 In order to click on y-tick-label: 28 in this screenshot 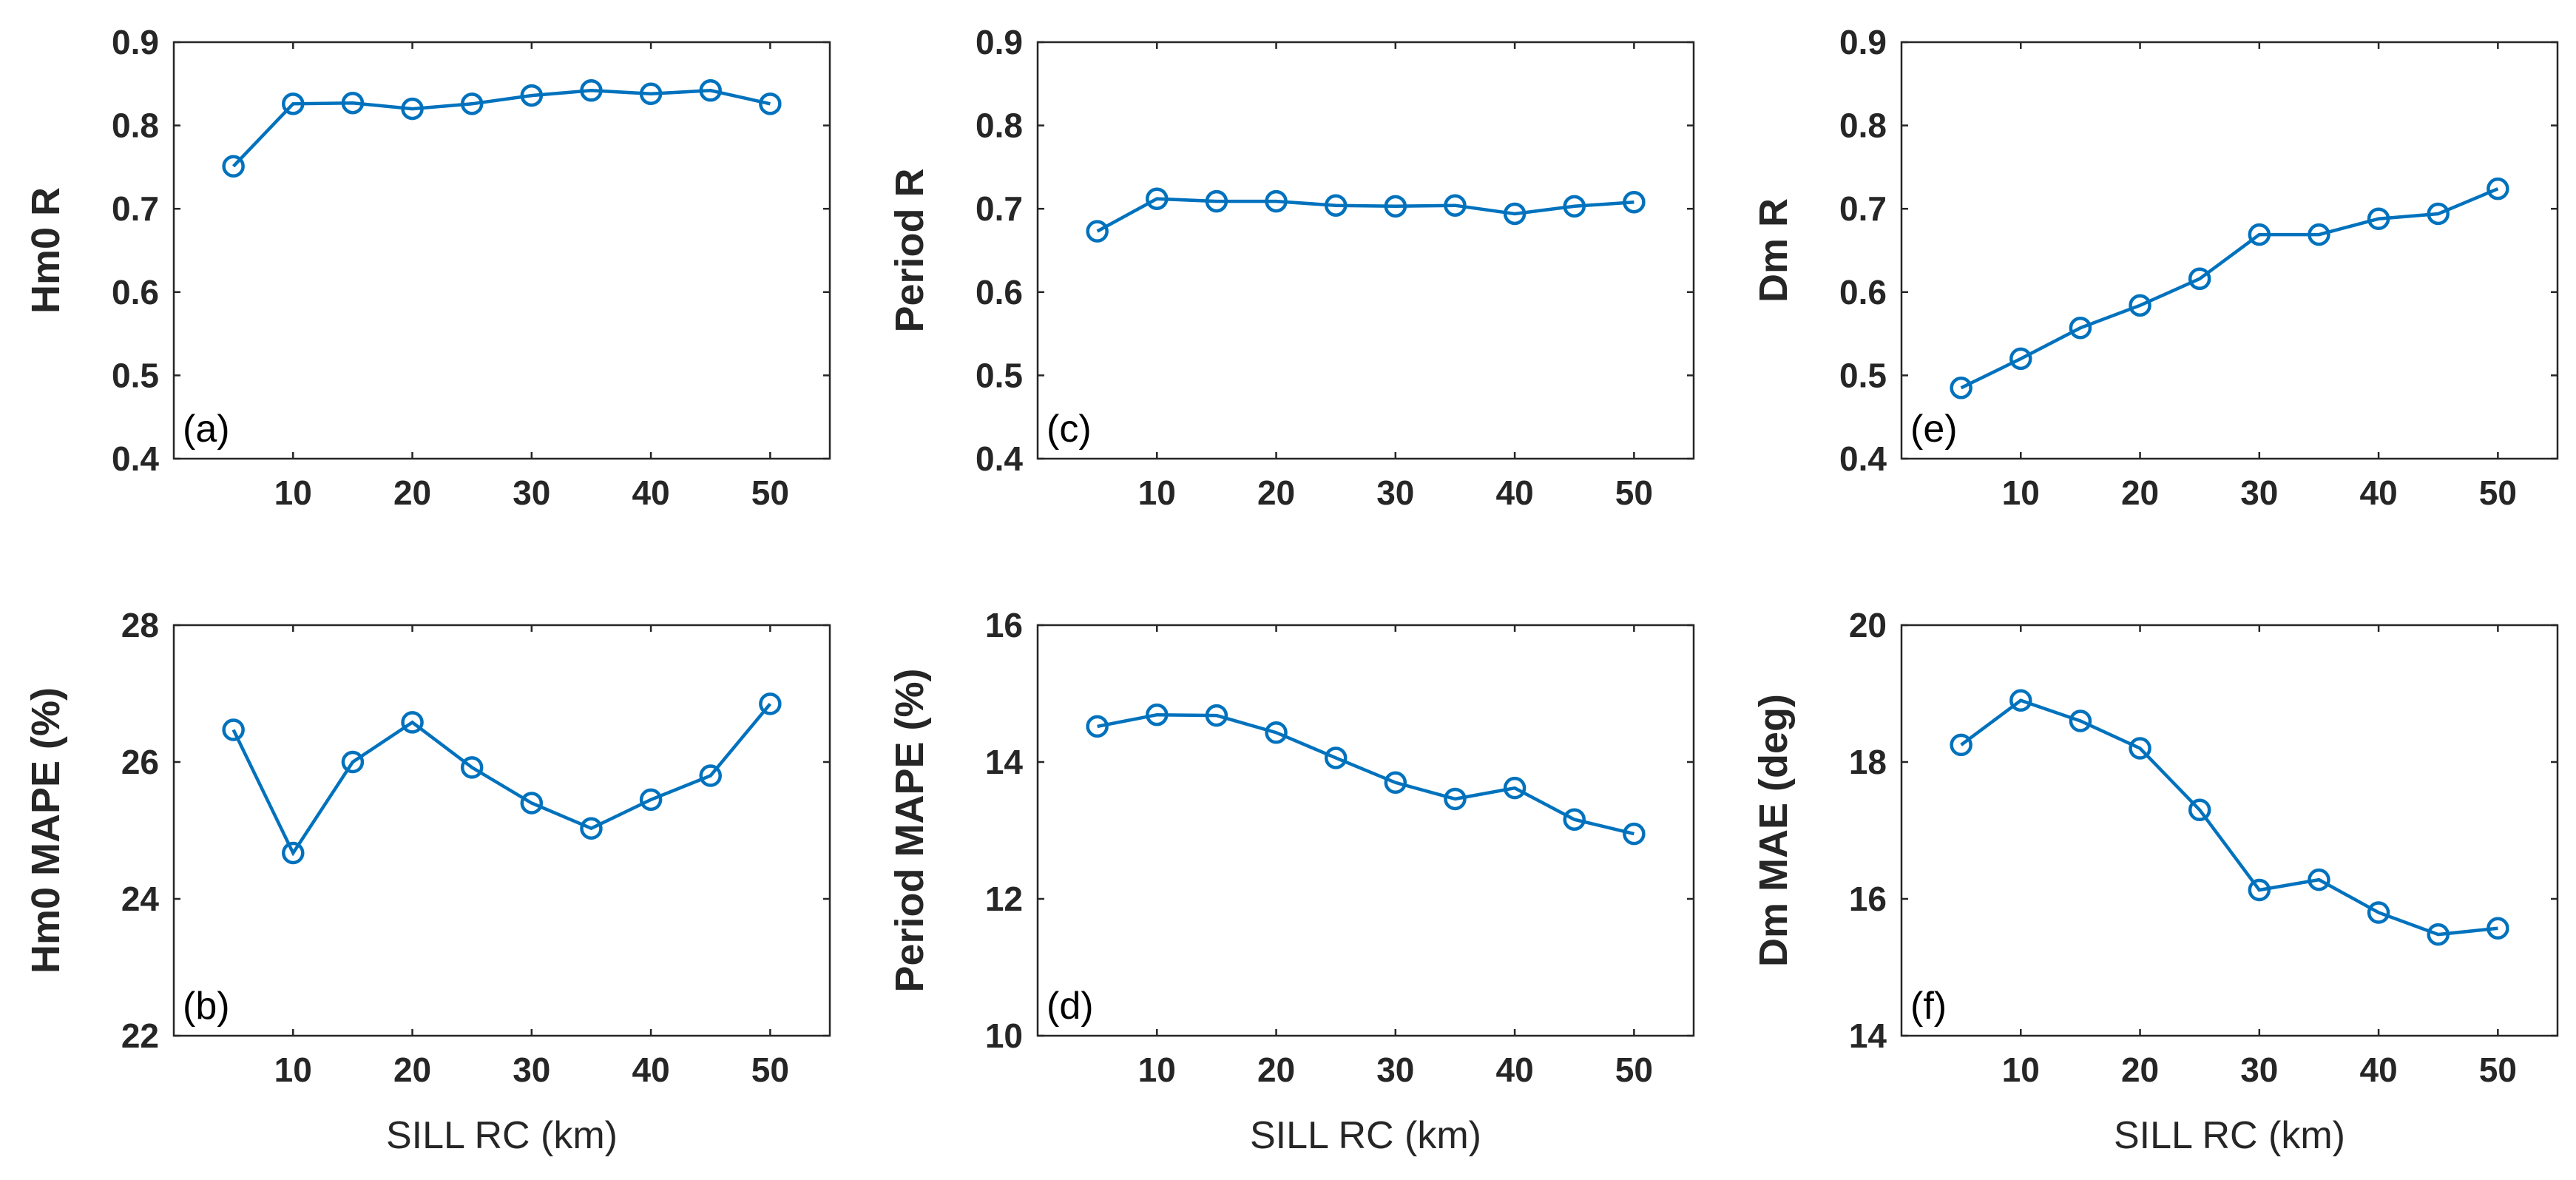, I will do `click(140, 625)`.